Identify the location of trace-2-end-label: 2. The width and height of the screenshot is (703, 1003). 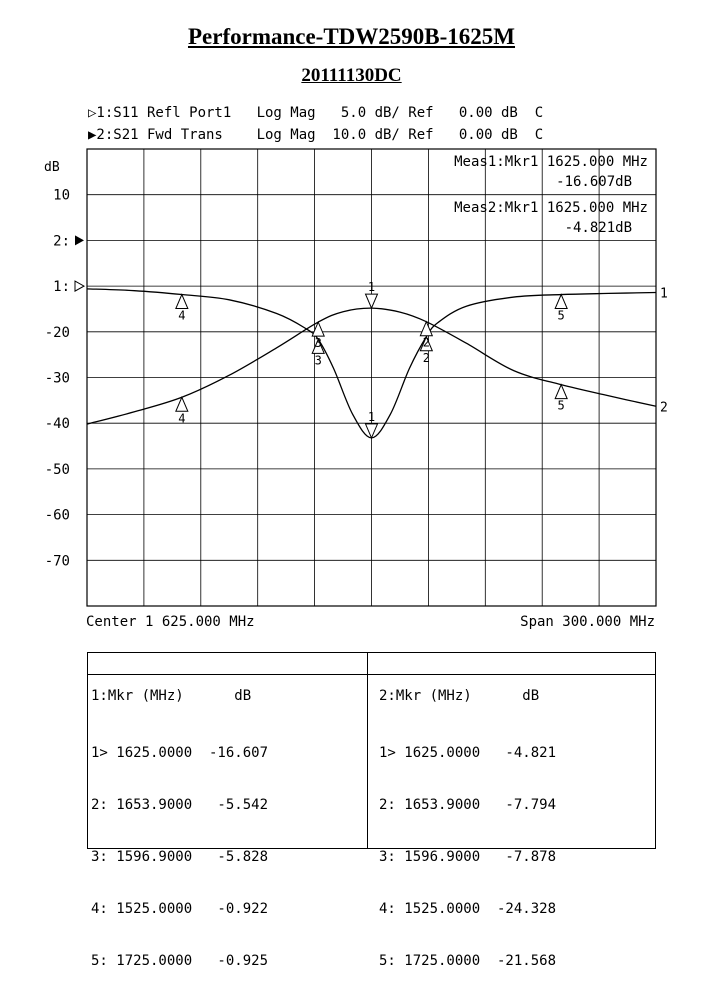
(664, 407).